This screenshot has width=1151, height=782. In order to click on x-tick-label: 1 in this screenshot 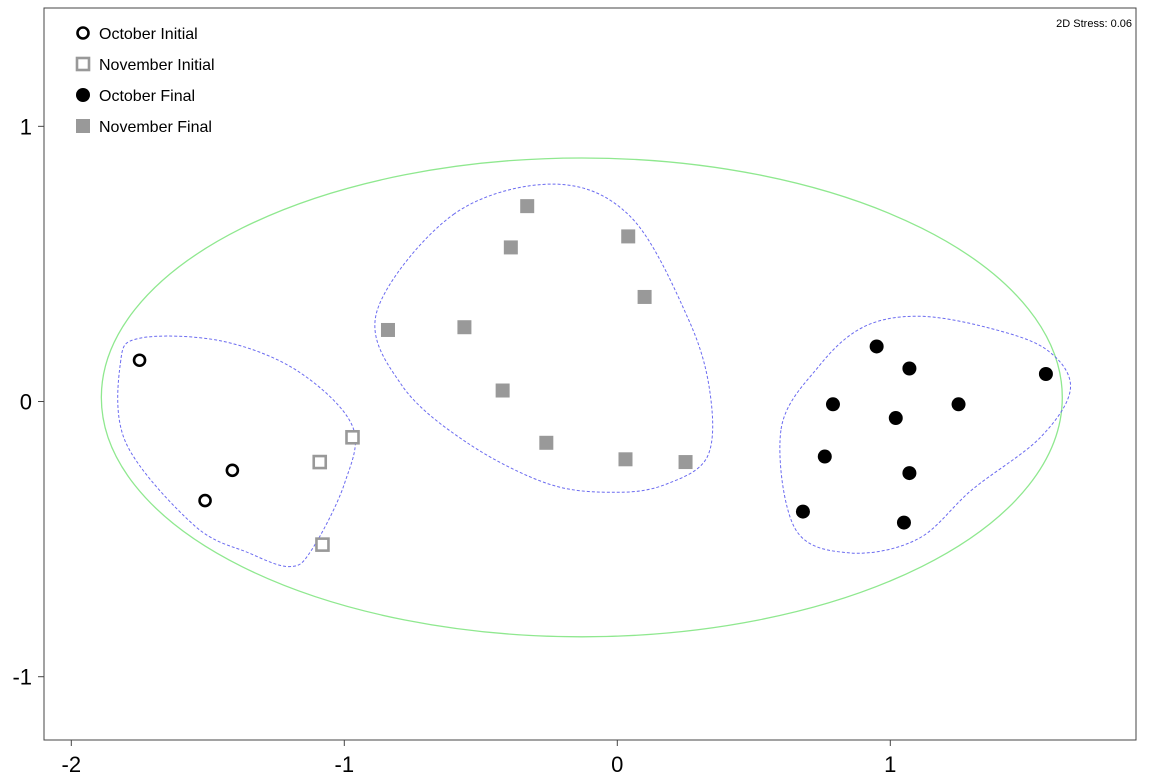, I will do `click(890, 764)`.